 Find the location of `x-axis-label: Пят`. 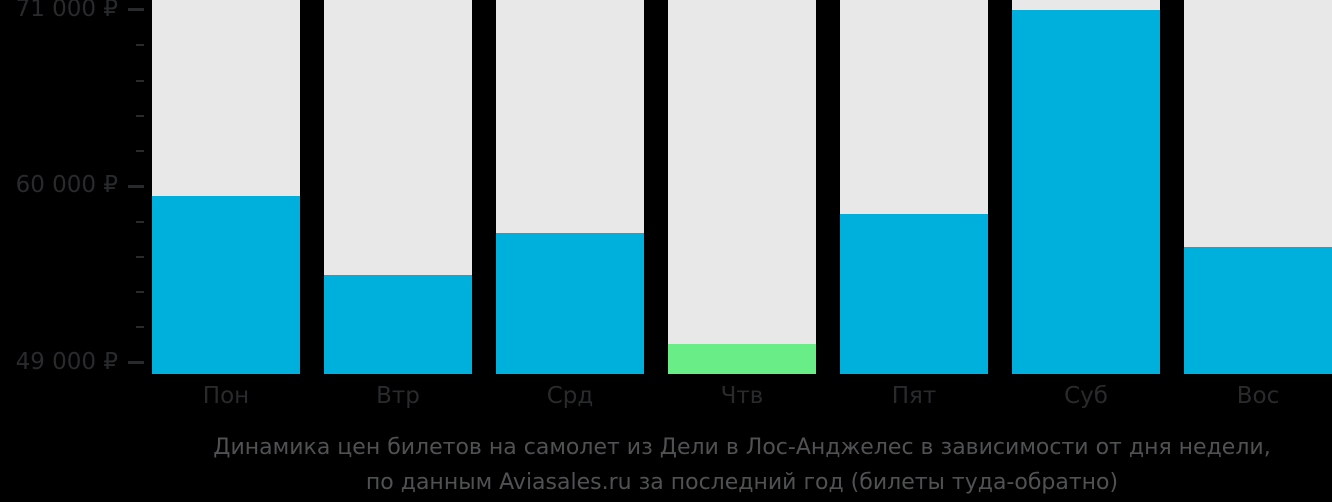

x-axis-label: Пят is located at coordinates (914, 396).